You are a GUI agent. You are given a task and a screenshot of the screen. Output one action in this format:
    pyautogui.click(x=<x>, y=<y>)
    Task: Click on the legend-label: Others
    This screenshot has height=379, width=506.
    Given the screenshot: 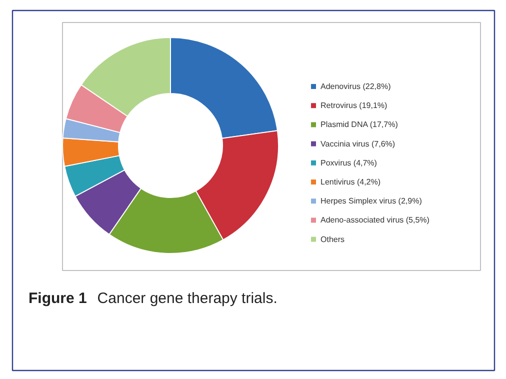 What is the action you would take?
    pyautogui.click(x=332, y=239)
    